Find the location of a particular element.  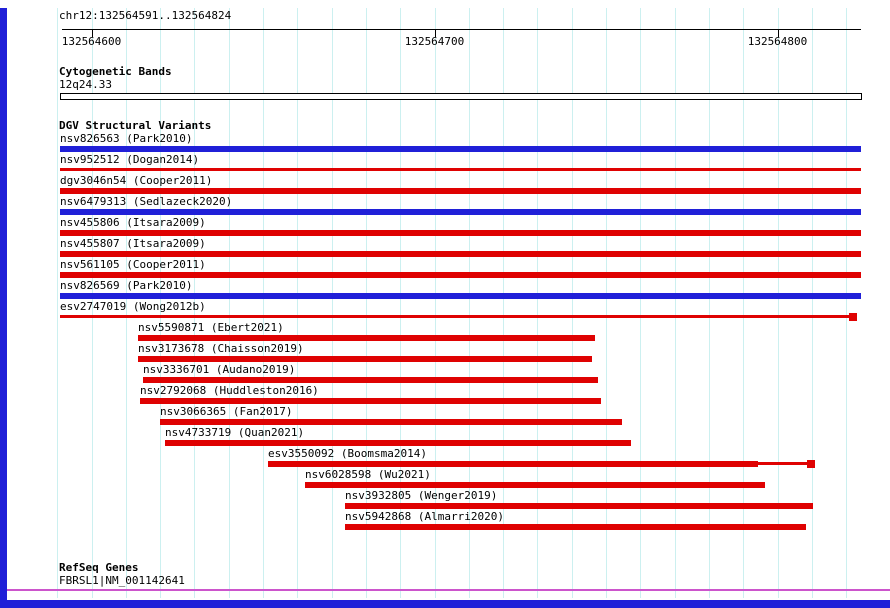

variant-label: nsv455806 (Itsara2009) is located at coordinates (133, 222).